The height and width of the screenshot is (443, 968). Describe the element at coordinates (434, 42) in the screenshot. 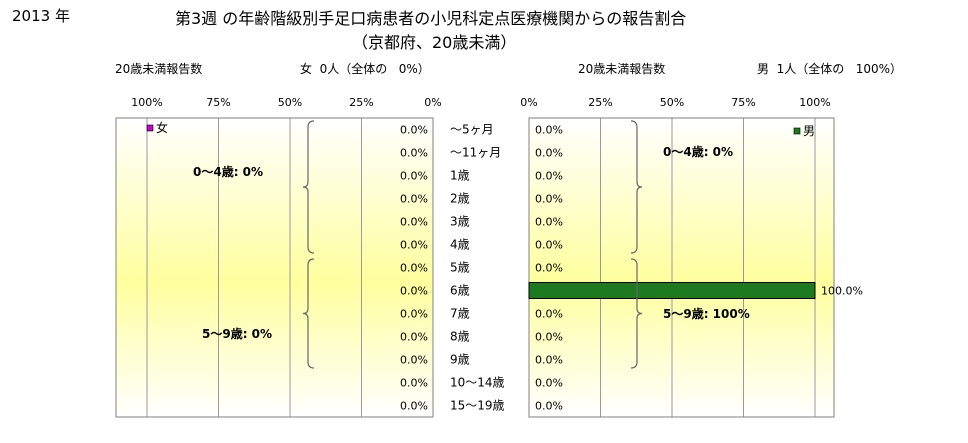

I see `chart-subtitle: （京都府、20歳未満）` at that location.